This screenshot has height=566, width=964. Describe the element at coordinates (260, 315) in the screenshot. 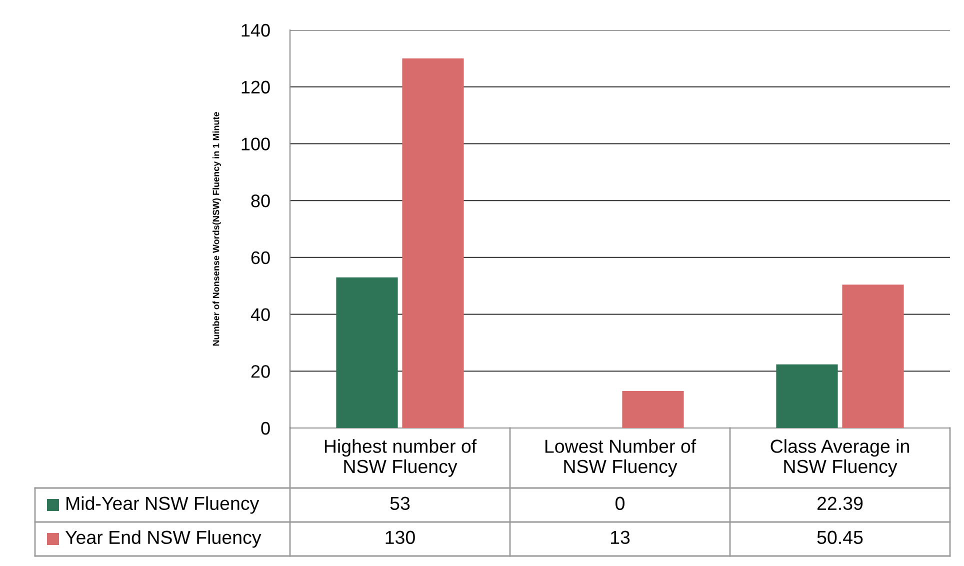

I see `y-tick-label: 40` at that location.